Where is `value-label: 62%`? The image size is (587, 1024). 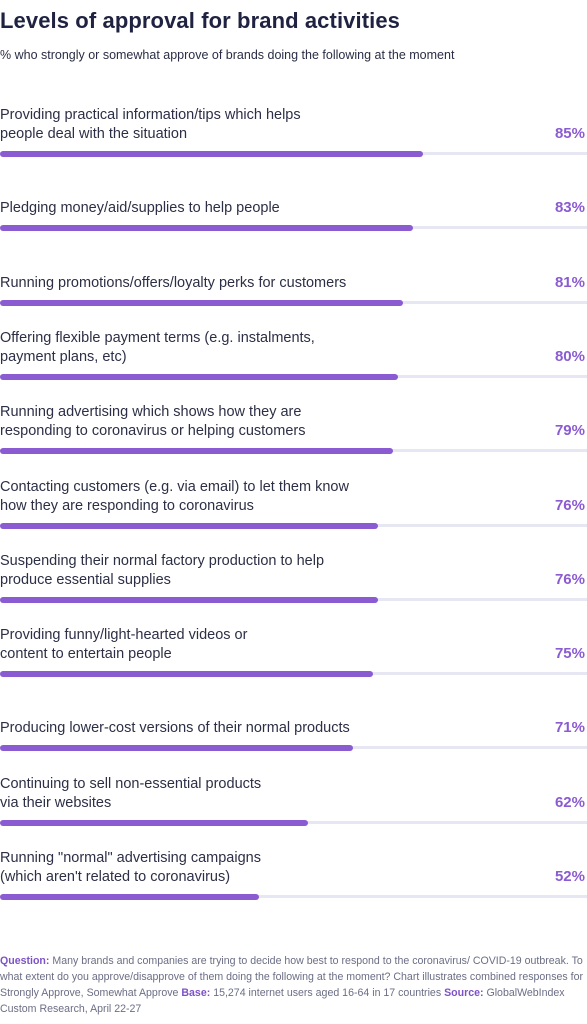
value-label: 62% is located at coordinates (569, 802).